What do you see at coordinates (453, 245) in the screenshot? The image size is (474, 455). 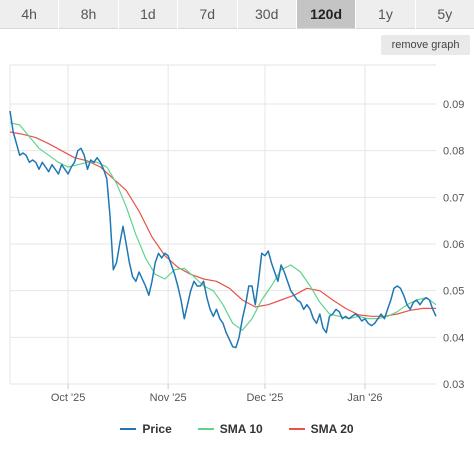 I see `y-tick-label: 0.06` at bounding box center [453, 245].